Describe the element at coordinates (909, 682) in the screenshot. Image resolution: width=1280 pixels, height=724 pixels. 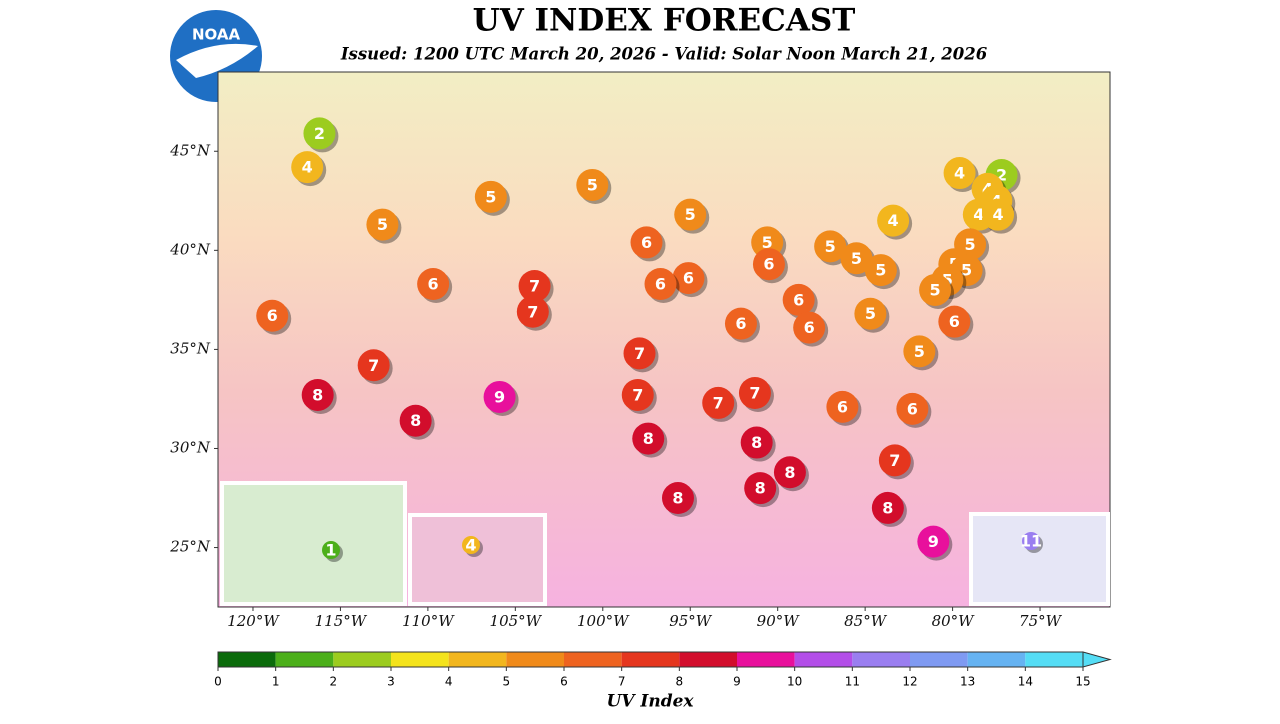
I see `colorbar-tick-label: 12` at that location.